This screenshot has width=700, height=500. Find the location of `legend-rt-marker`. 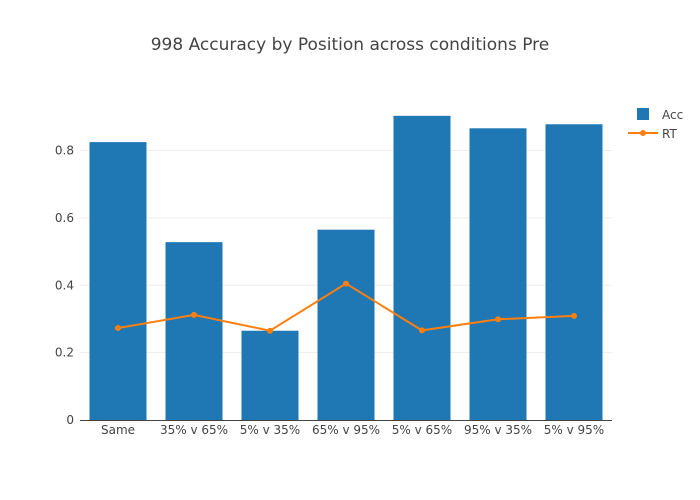

legend-rt-marker is located at coordinates (643, 133).